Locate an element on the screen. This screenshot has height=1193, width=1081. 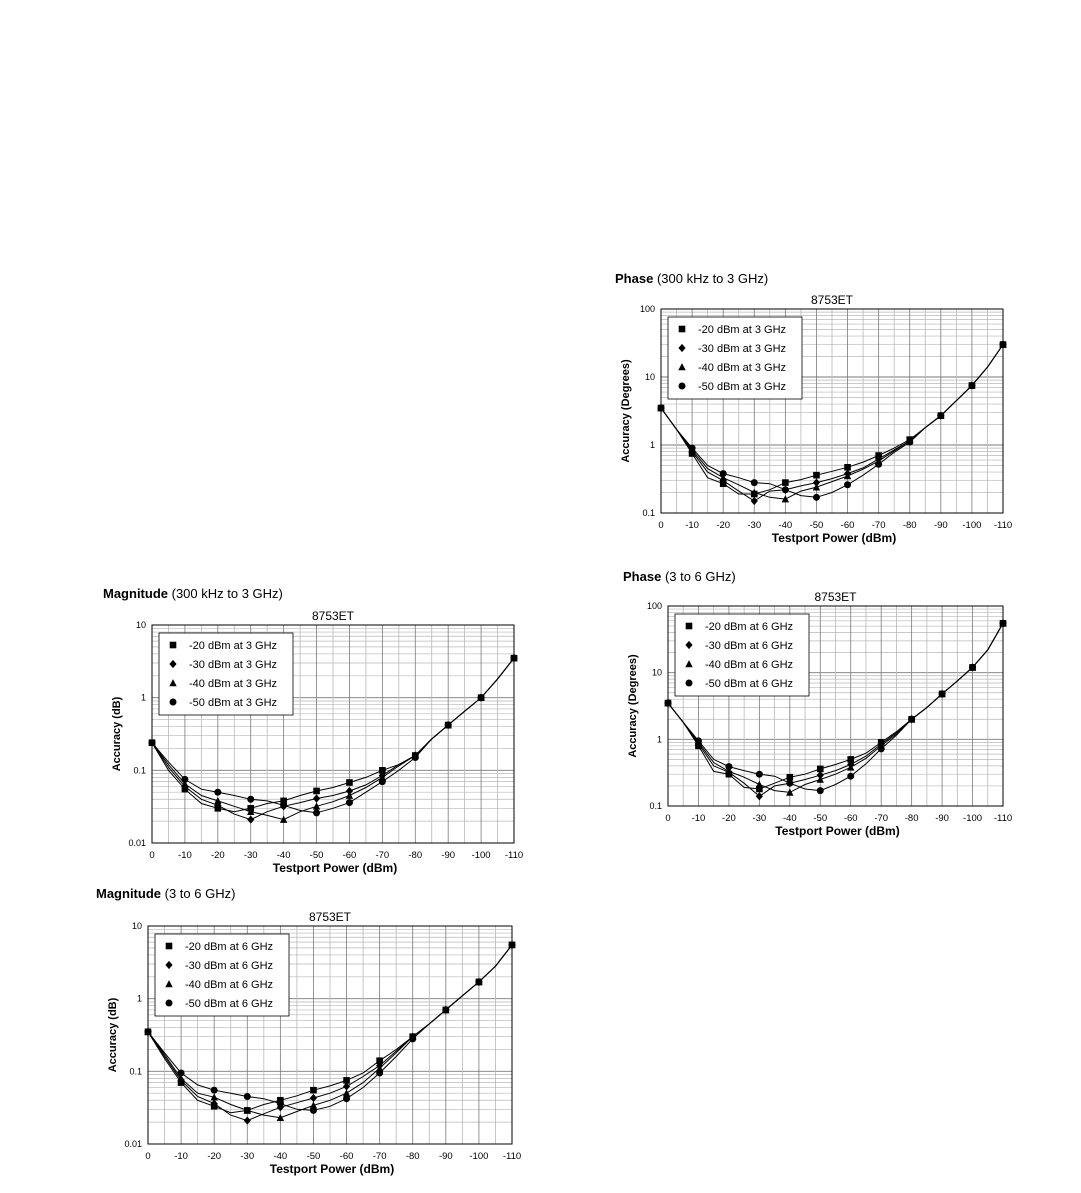
series-line is located at coordinates (333, 735).